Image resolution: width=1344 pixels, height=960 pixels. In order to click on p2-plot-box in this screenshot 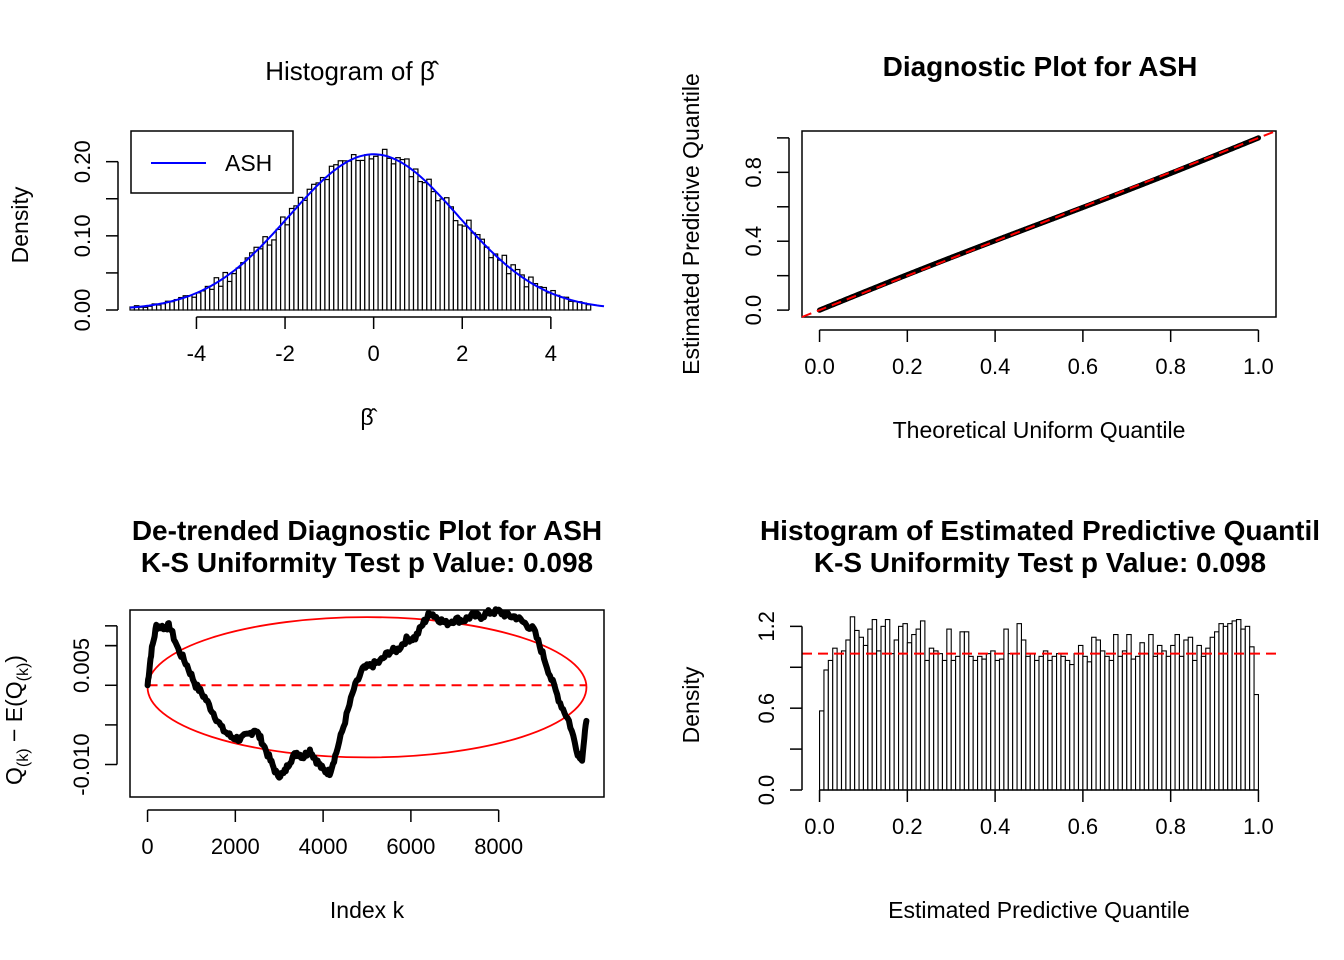, I will do `click(1039, 224)`.